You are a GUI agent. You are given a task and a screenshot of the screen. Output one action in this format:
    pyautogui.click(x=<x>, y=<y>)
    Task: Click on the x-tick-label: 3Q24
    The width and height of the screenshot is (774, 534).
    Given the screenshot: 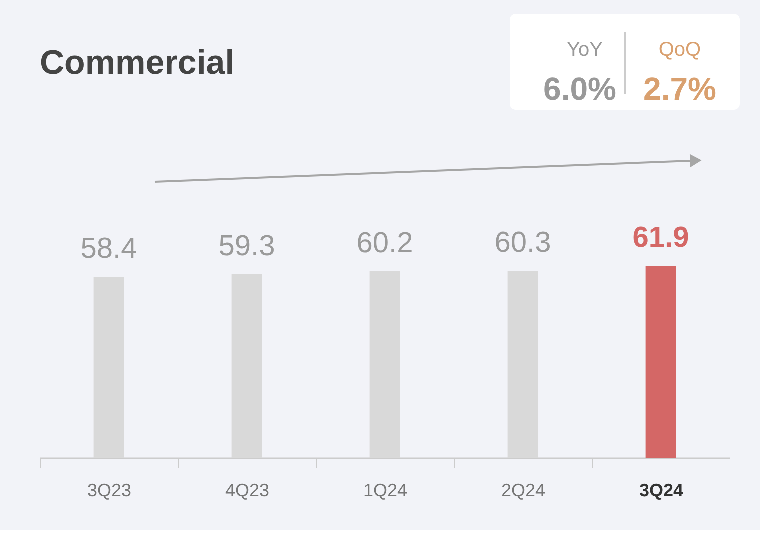 What is the action you would take?
    pyautogui.click(x=661, y=490)
    